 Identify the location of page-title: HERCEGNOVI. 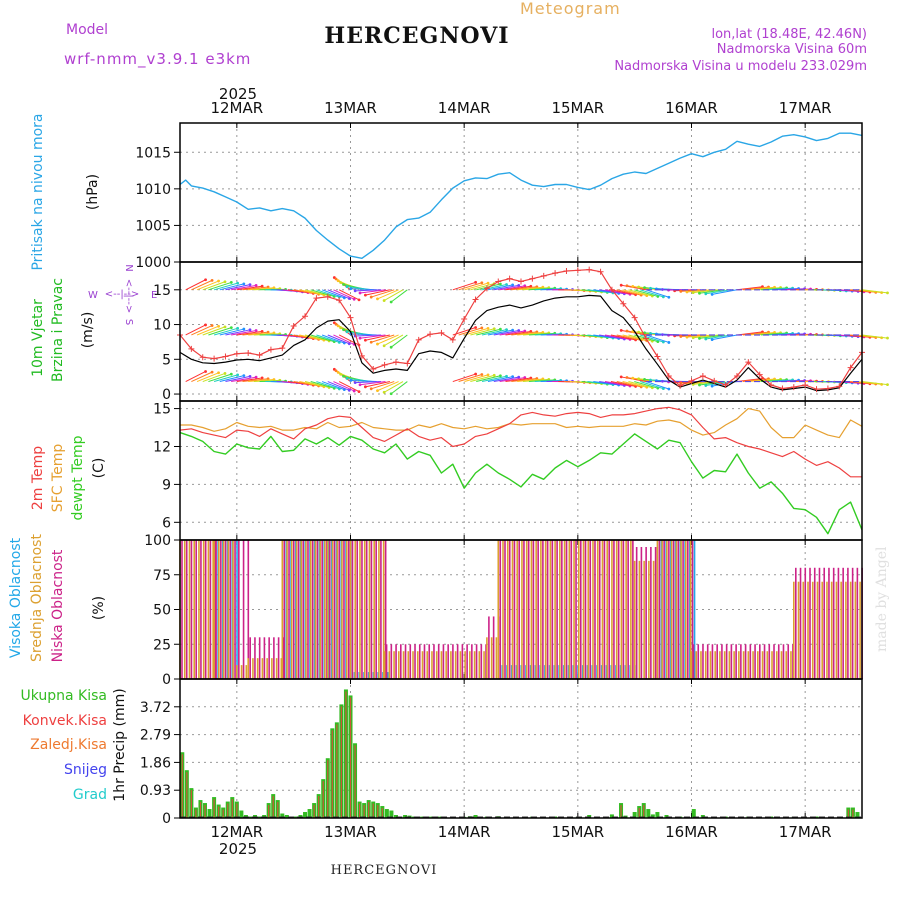
(416, 36).